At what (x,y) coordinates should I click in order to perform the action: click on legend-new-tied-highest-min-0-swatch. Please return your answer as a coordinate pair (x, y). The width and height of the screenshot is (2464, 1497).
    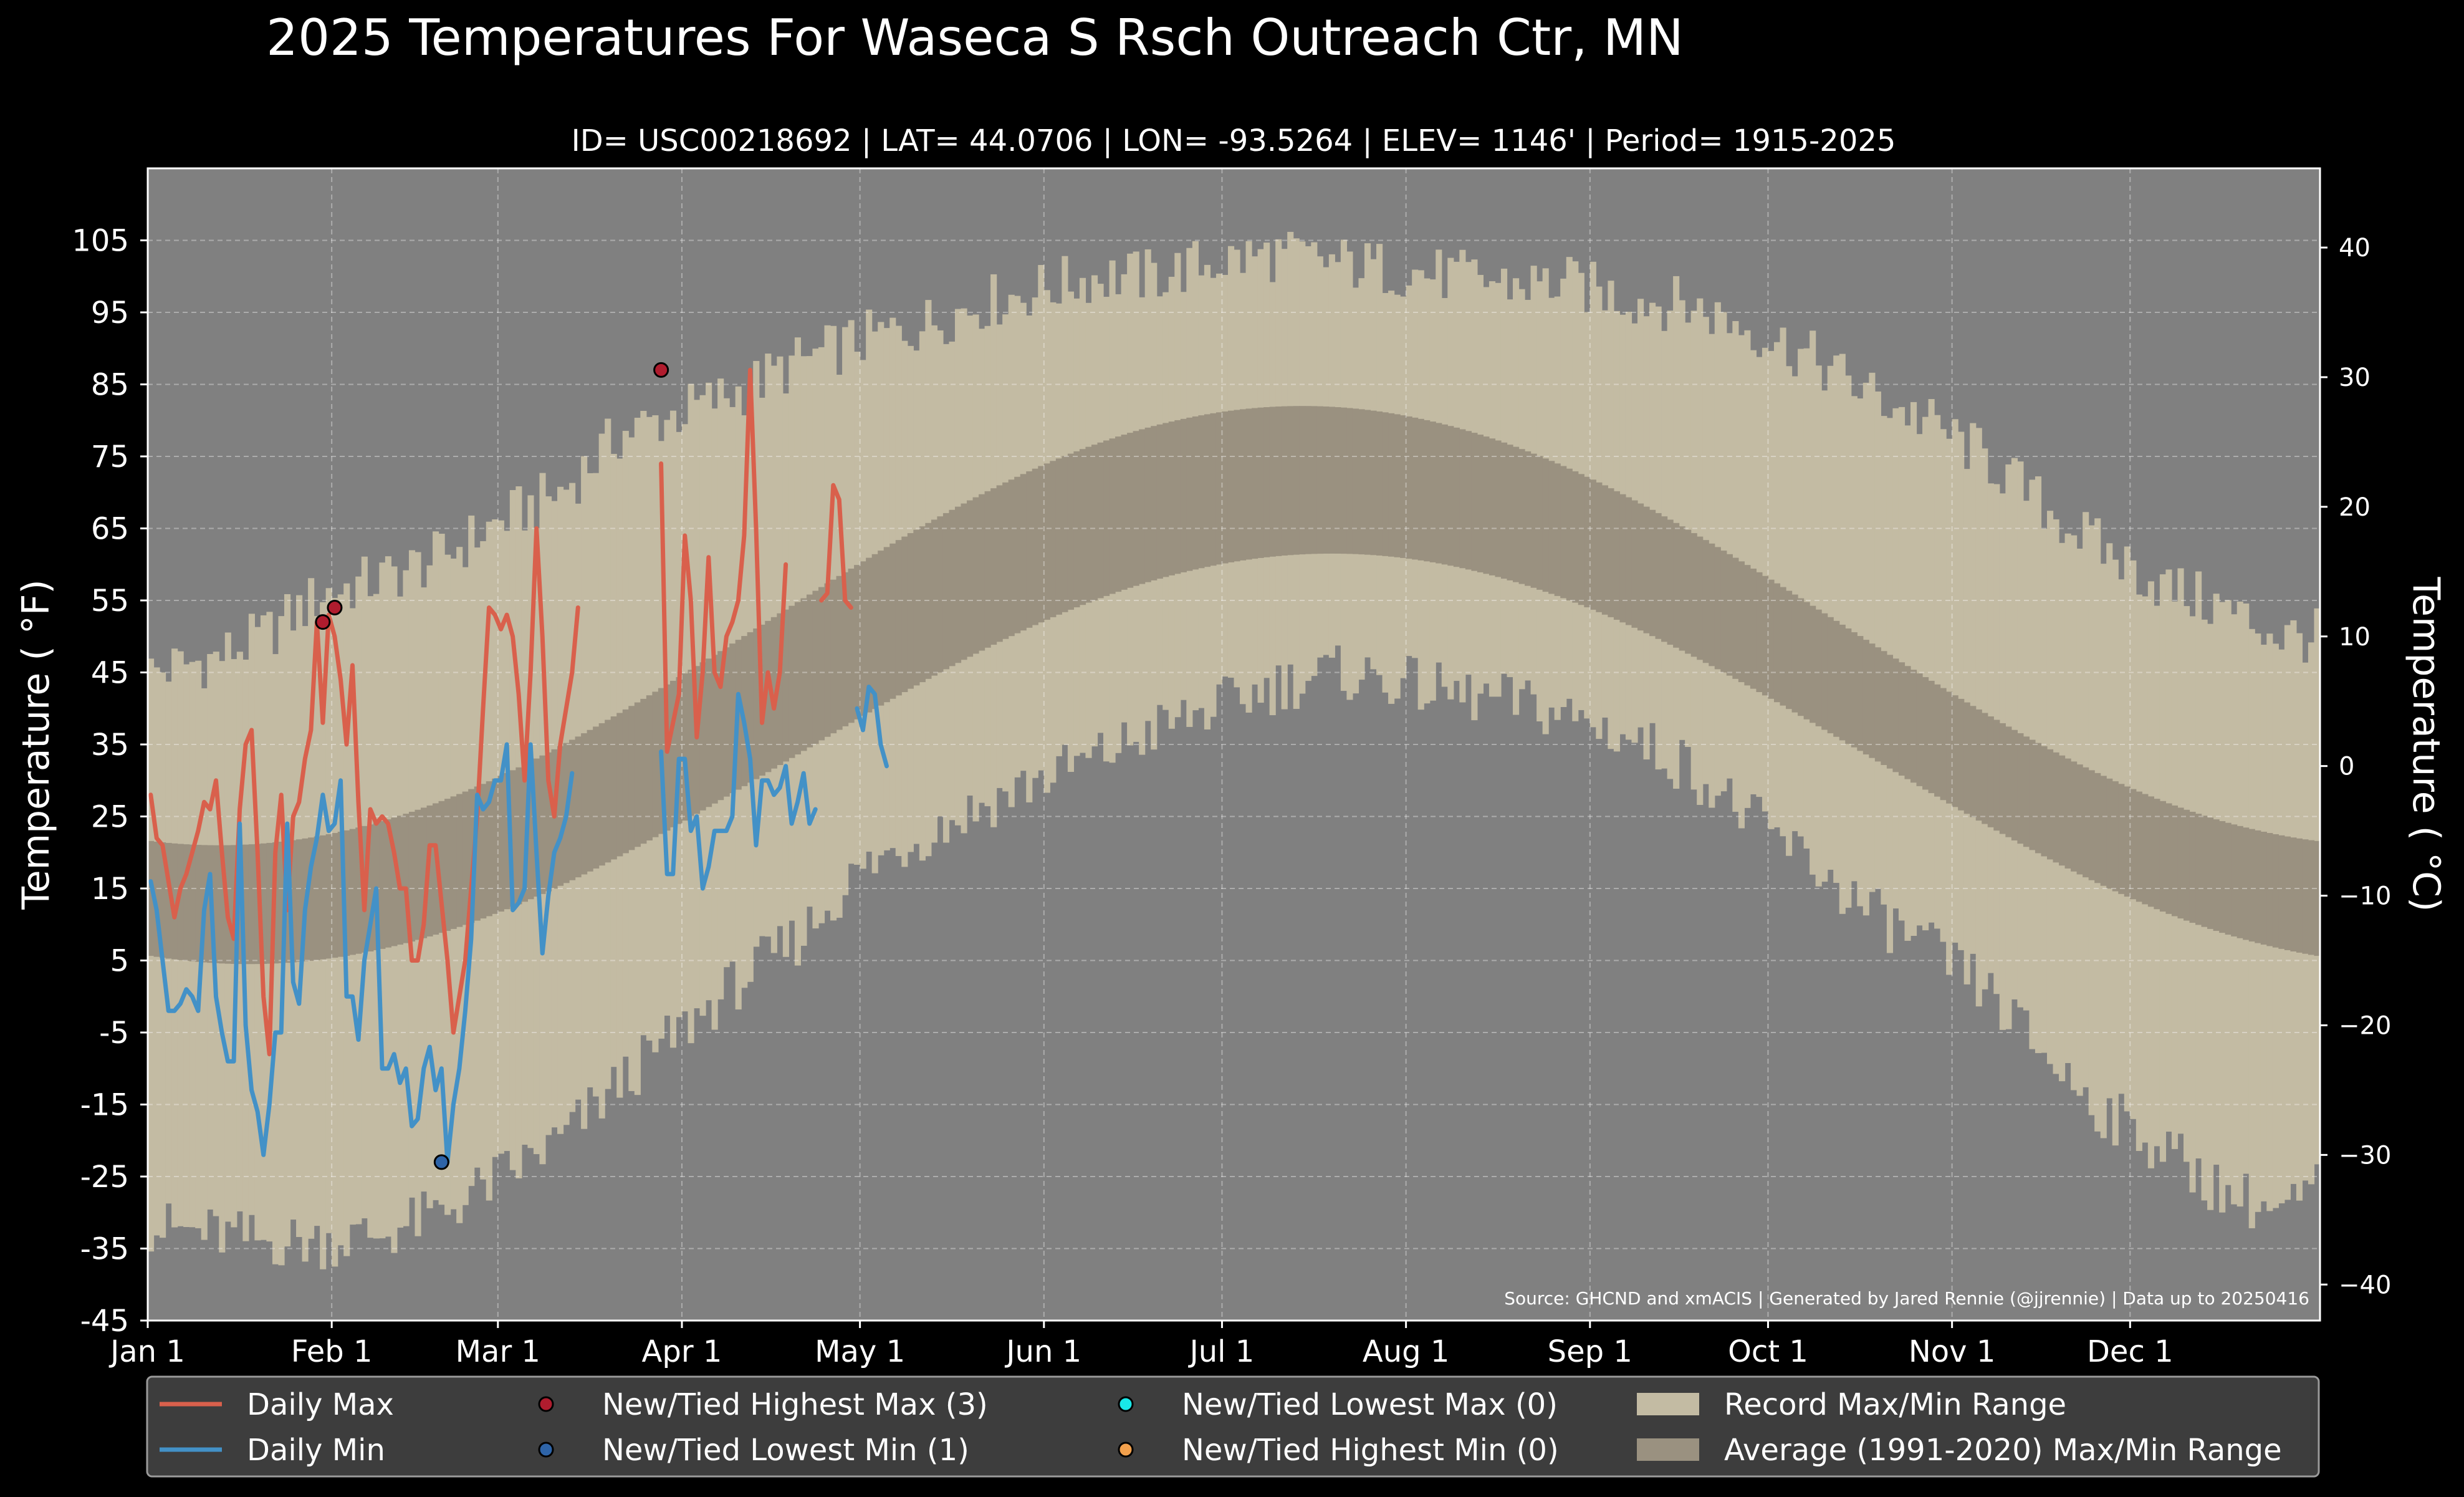
    Looking at the image, I should click on (1126, 1450).